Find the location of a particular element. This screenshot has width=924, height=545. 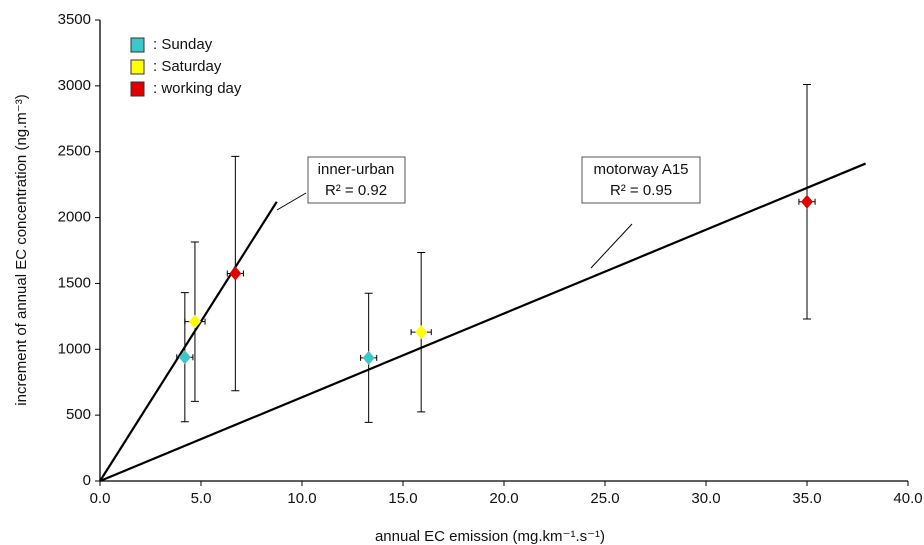

y-tick-label: 0 is located at coordinates (87, 480).